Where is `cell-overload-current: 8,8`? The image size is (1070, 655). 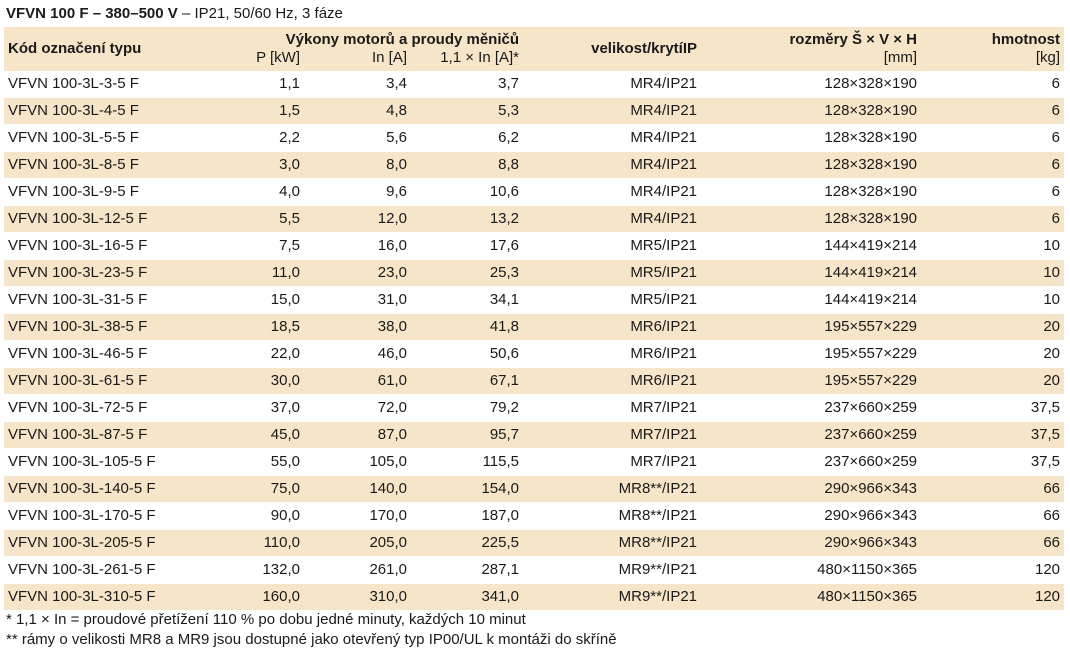
cell-overload-current: 8,8 is located at coordinates (467, 165).